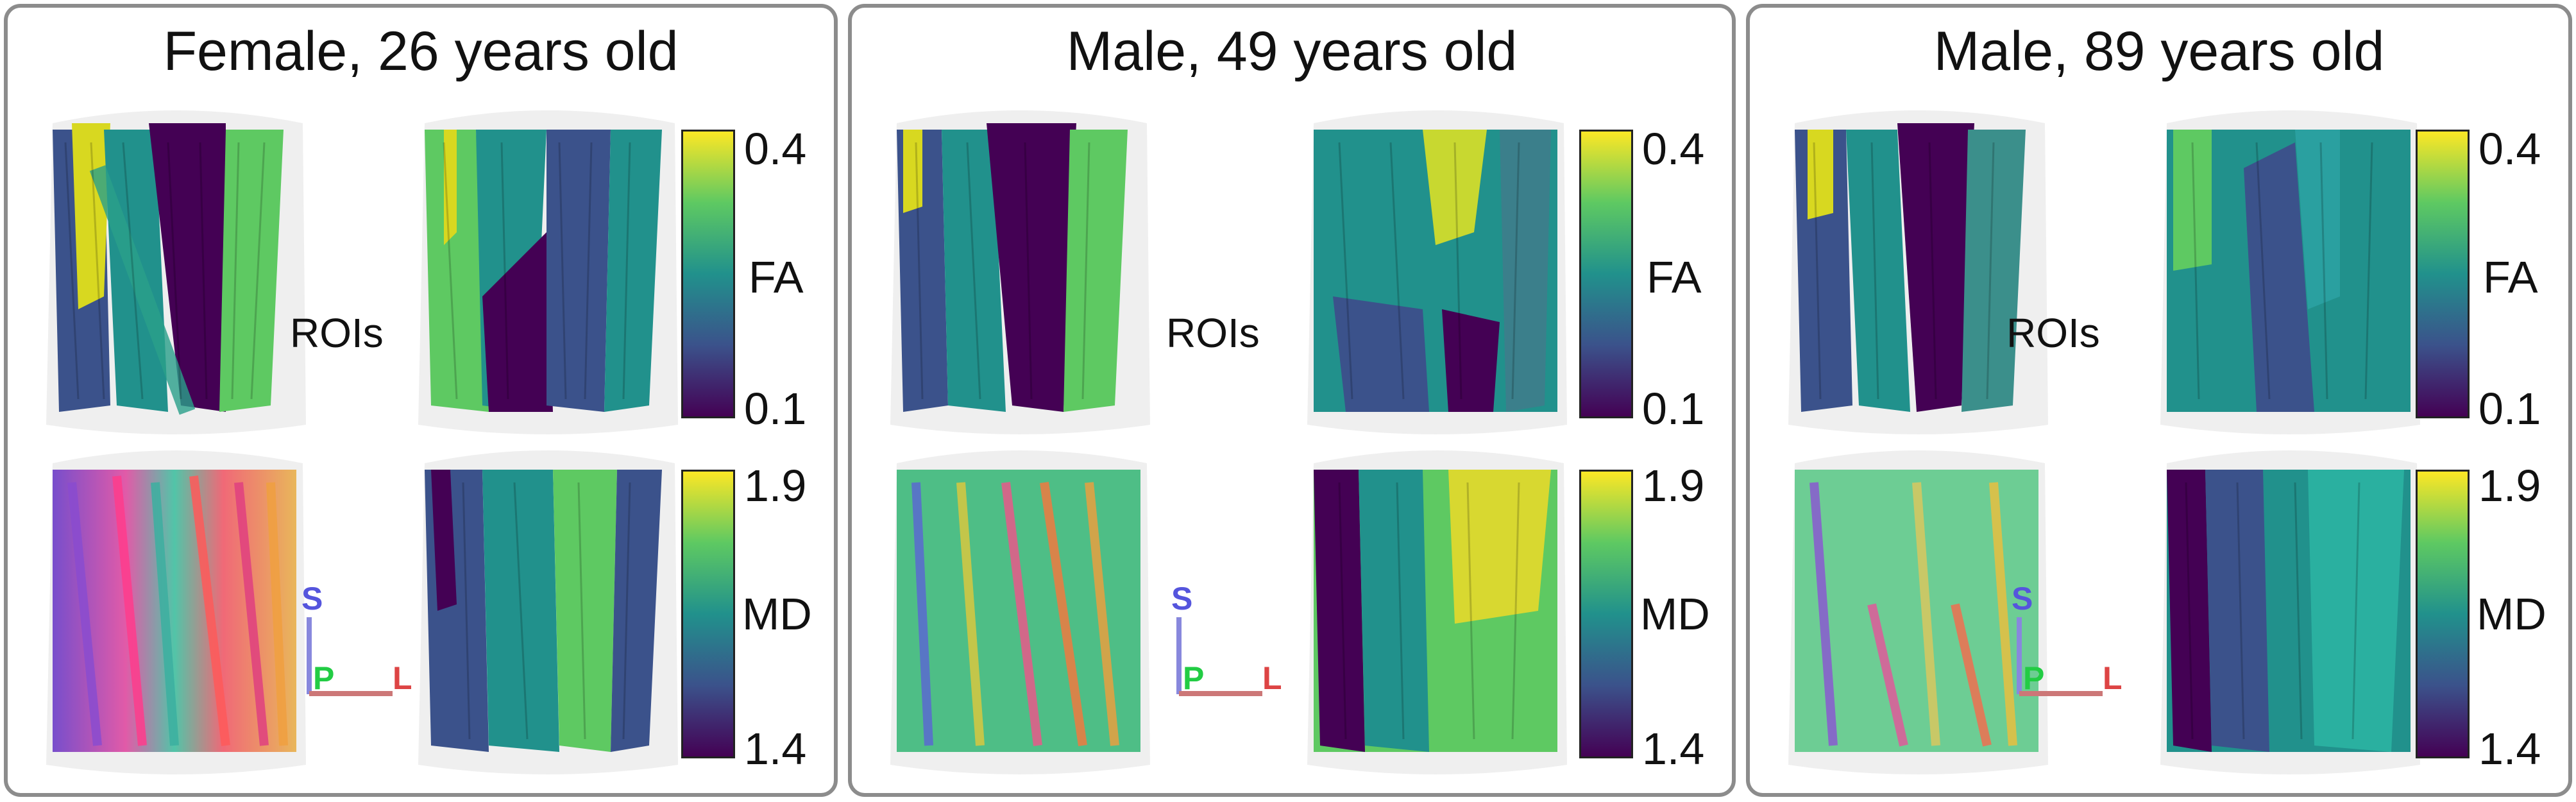 This screenshot has height=802, width=2576. I want to click on panel-title: Female, 26 years old, so click(421, 51).